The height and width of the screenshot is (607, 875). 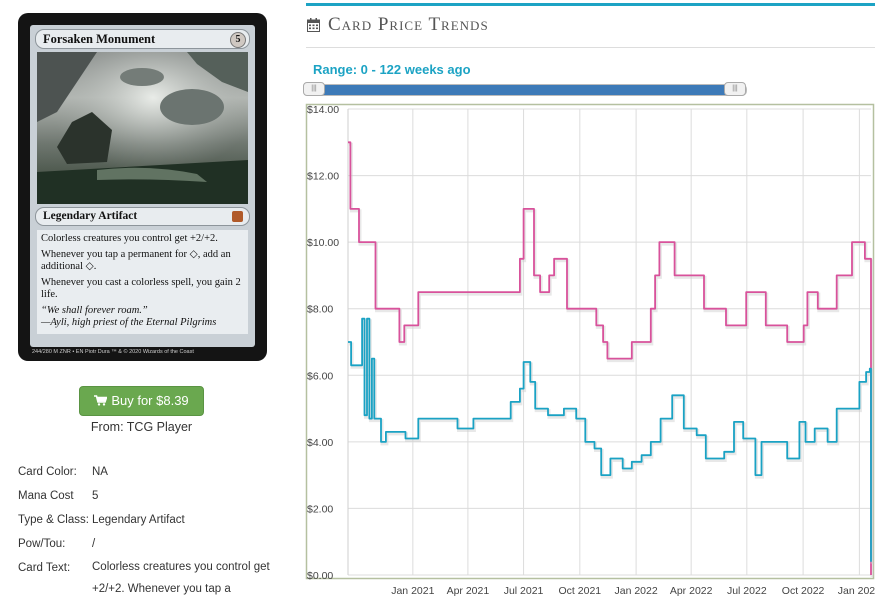 I want to click on card-type-bar: Legendary Artifact, so click(x=142, y=216).